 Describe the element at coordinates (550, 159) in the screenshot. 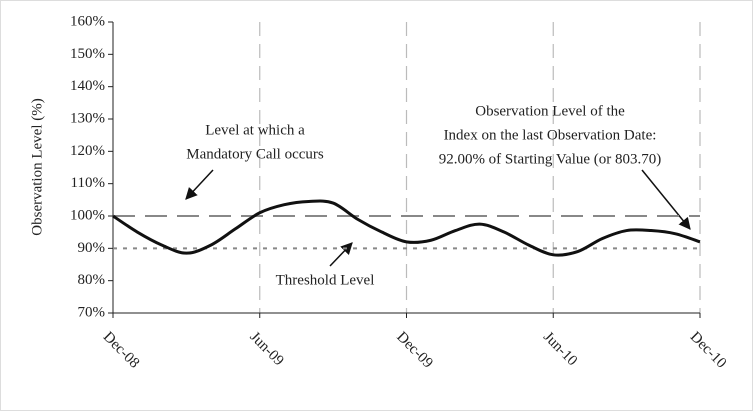

I see `annotation: 92.00% of Starting Value (or 803.70)` at that location.